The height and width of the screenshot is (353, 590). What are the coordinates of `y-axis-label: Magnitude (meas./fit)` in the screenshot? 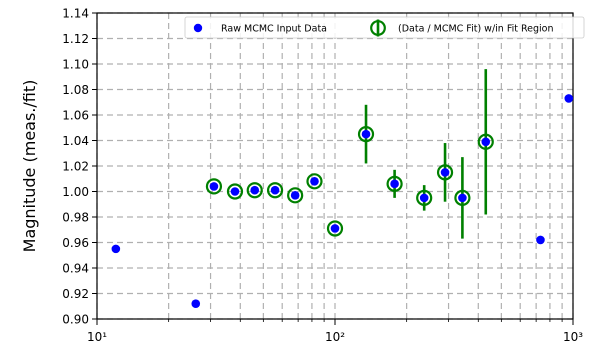 It's located at (29, 166).